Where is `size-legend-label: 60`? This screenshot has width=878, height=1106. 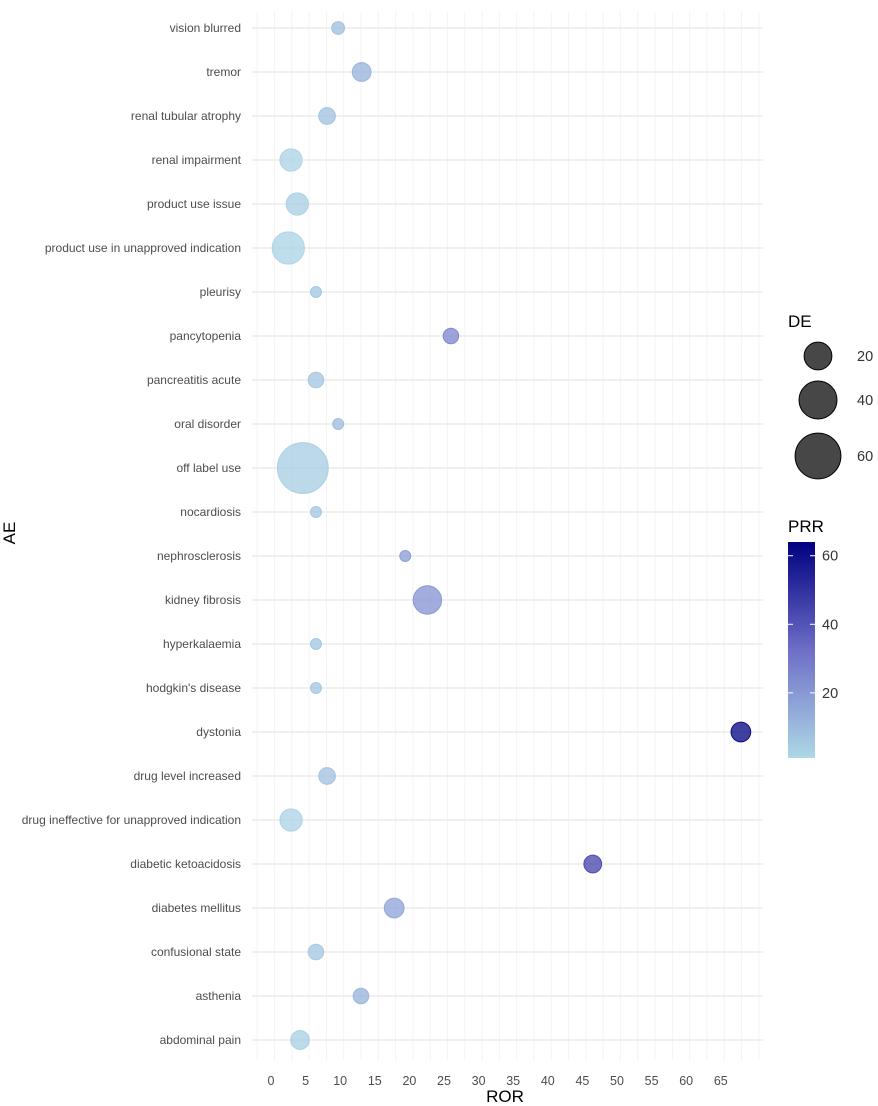 size-legend-label: 60 is located at coordinates (865, 457).